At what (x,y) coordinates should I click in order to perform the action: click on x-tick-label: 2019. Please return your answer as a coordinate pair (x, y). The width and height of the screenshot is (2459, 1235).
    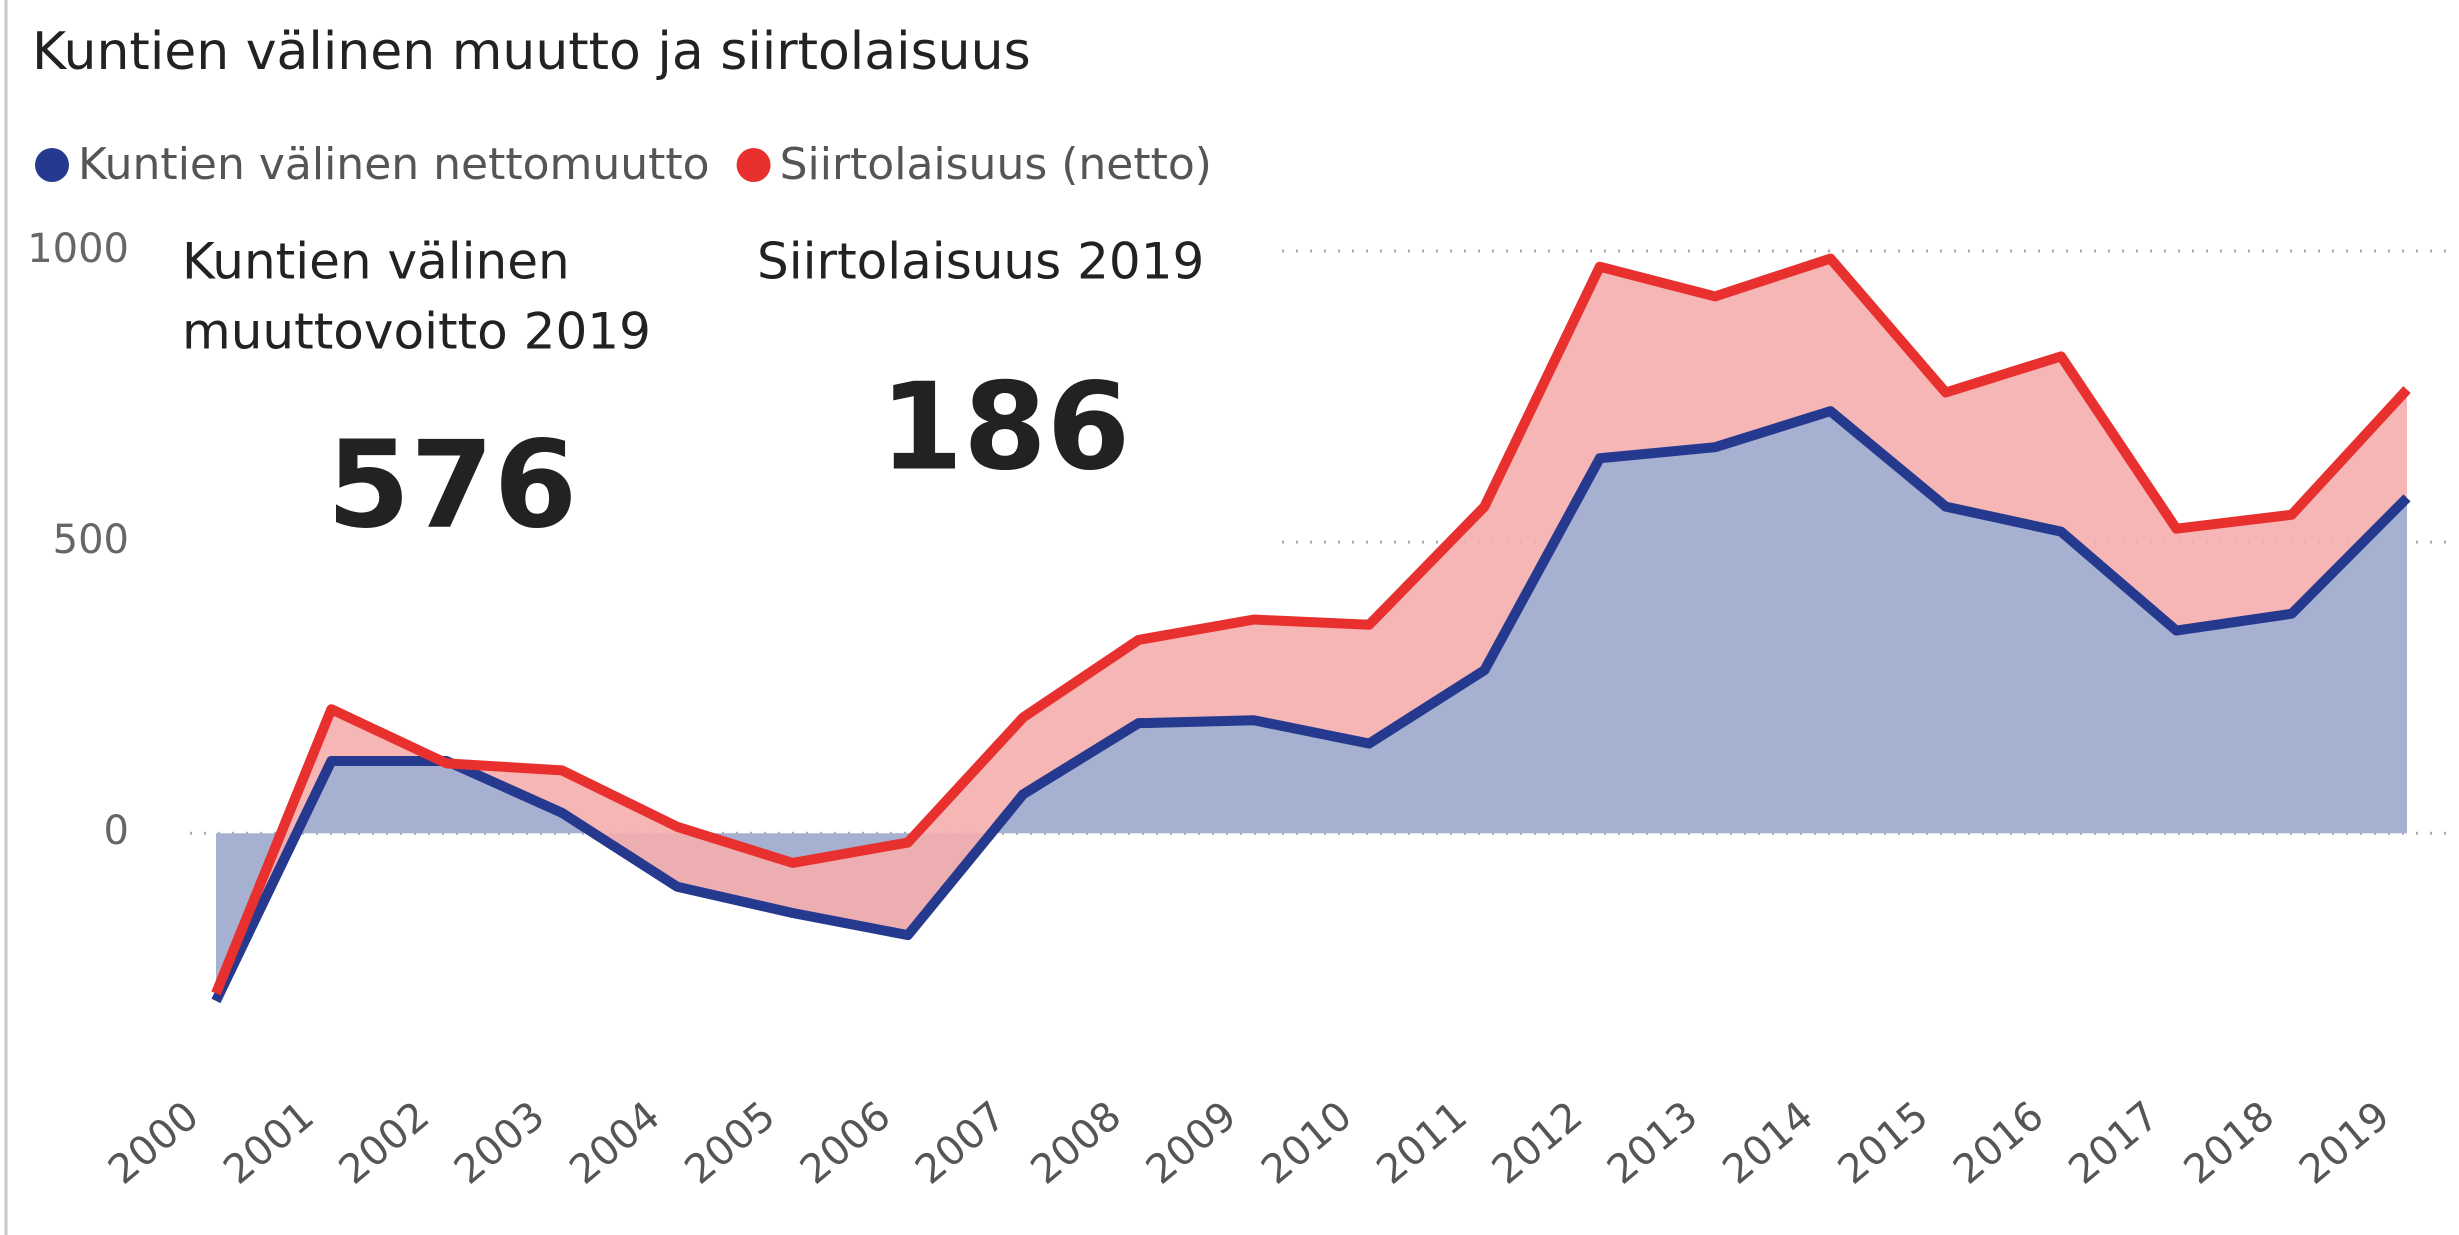
    Looking at the image, I should click on (2345, 1143).